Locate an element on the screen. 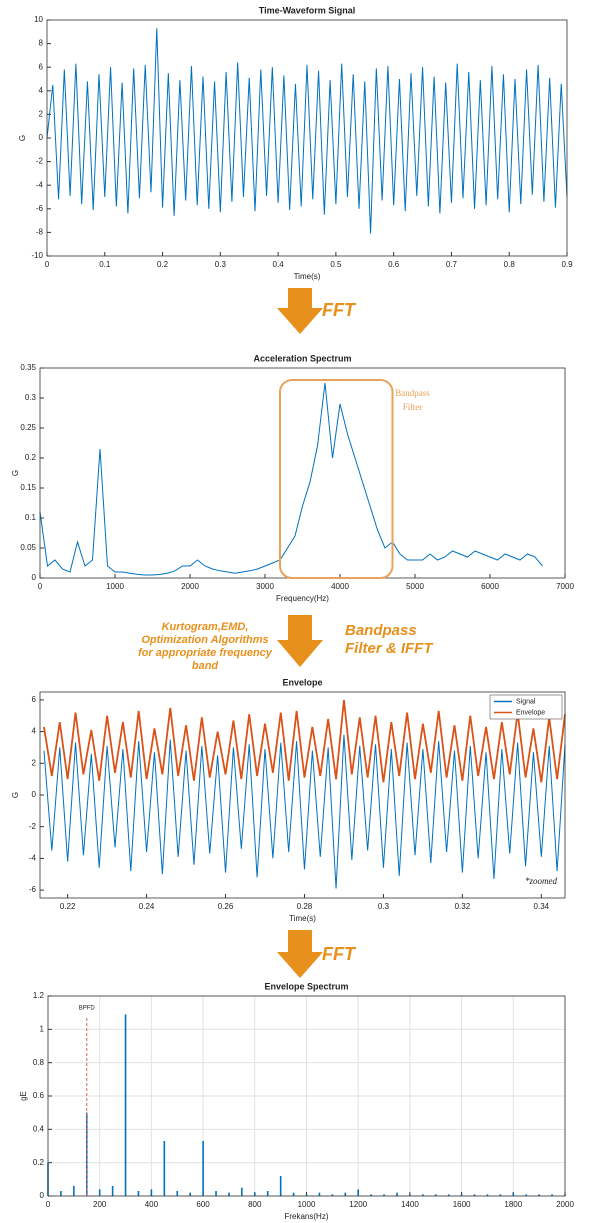 This screenshot has width=600, height=1223. band-box is located at coordinates (336, 479).